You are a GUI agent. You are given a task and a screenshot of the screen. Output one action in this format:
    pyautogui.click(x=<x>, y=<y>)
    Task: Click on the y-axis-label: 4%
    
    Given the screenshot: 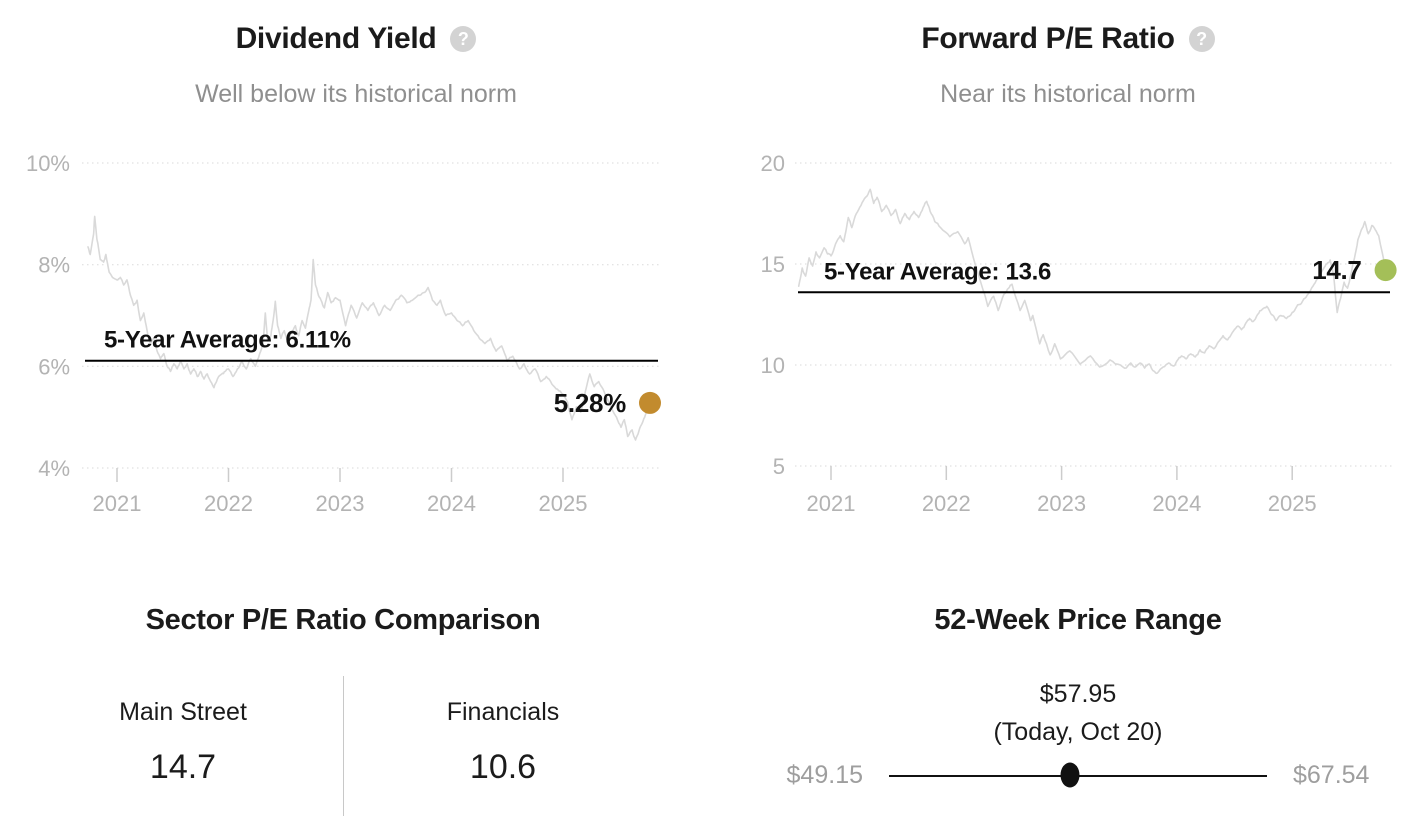 What is the action you would take?
    pyautogui.click(x=54, y=468)
    